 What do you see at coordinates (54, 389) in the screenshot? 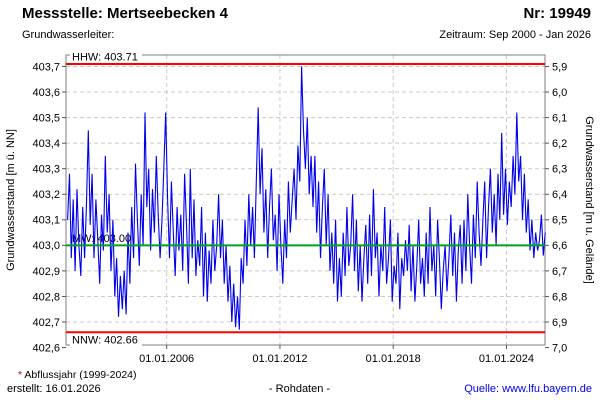
I see `created-date: erstellt: 16.01.2026` at bounding box center [54, 389].